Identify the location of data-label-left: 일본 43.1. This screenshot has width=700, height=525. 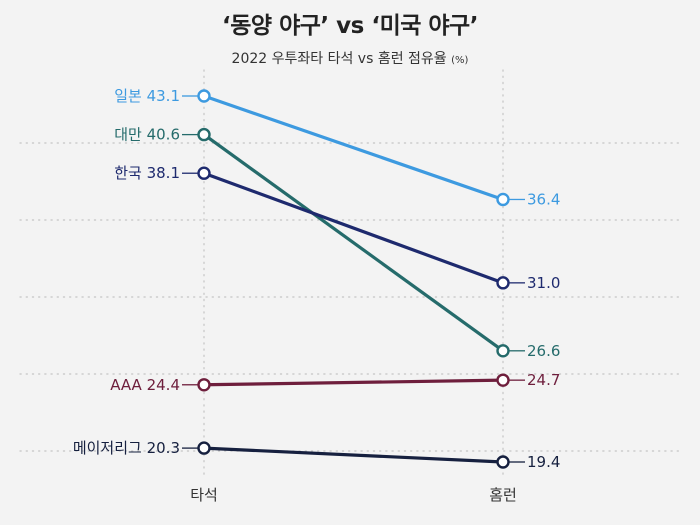
(147, 96).